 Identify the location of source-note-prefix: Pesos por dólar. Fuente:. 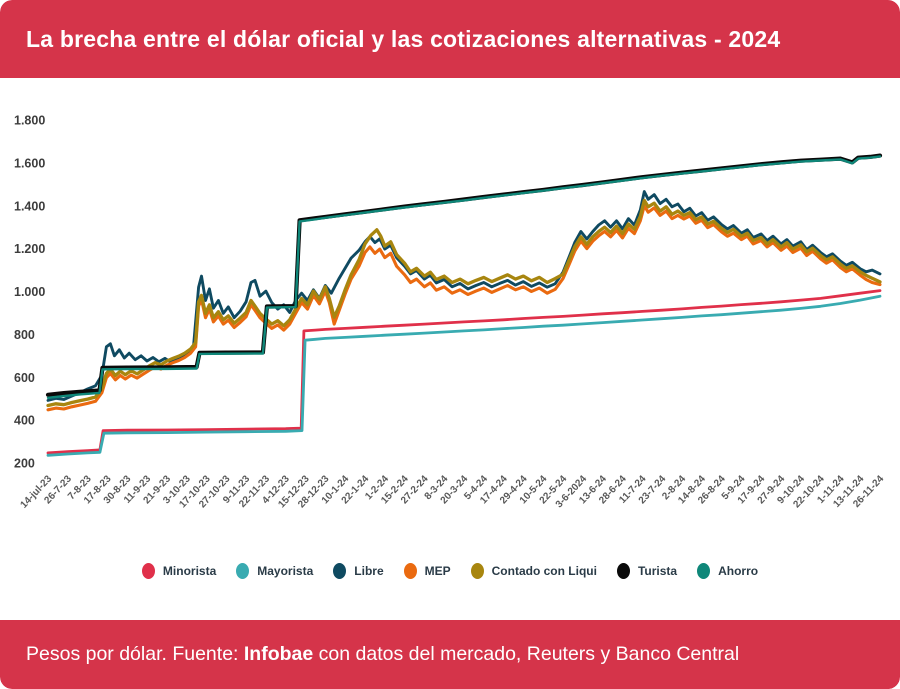
(135, 654).